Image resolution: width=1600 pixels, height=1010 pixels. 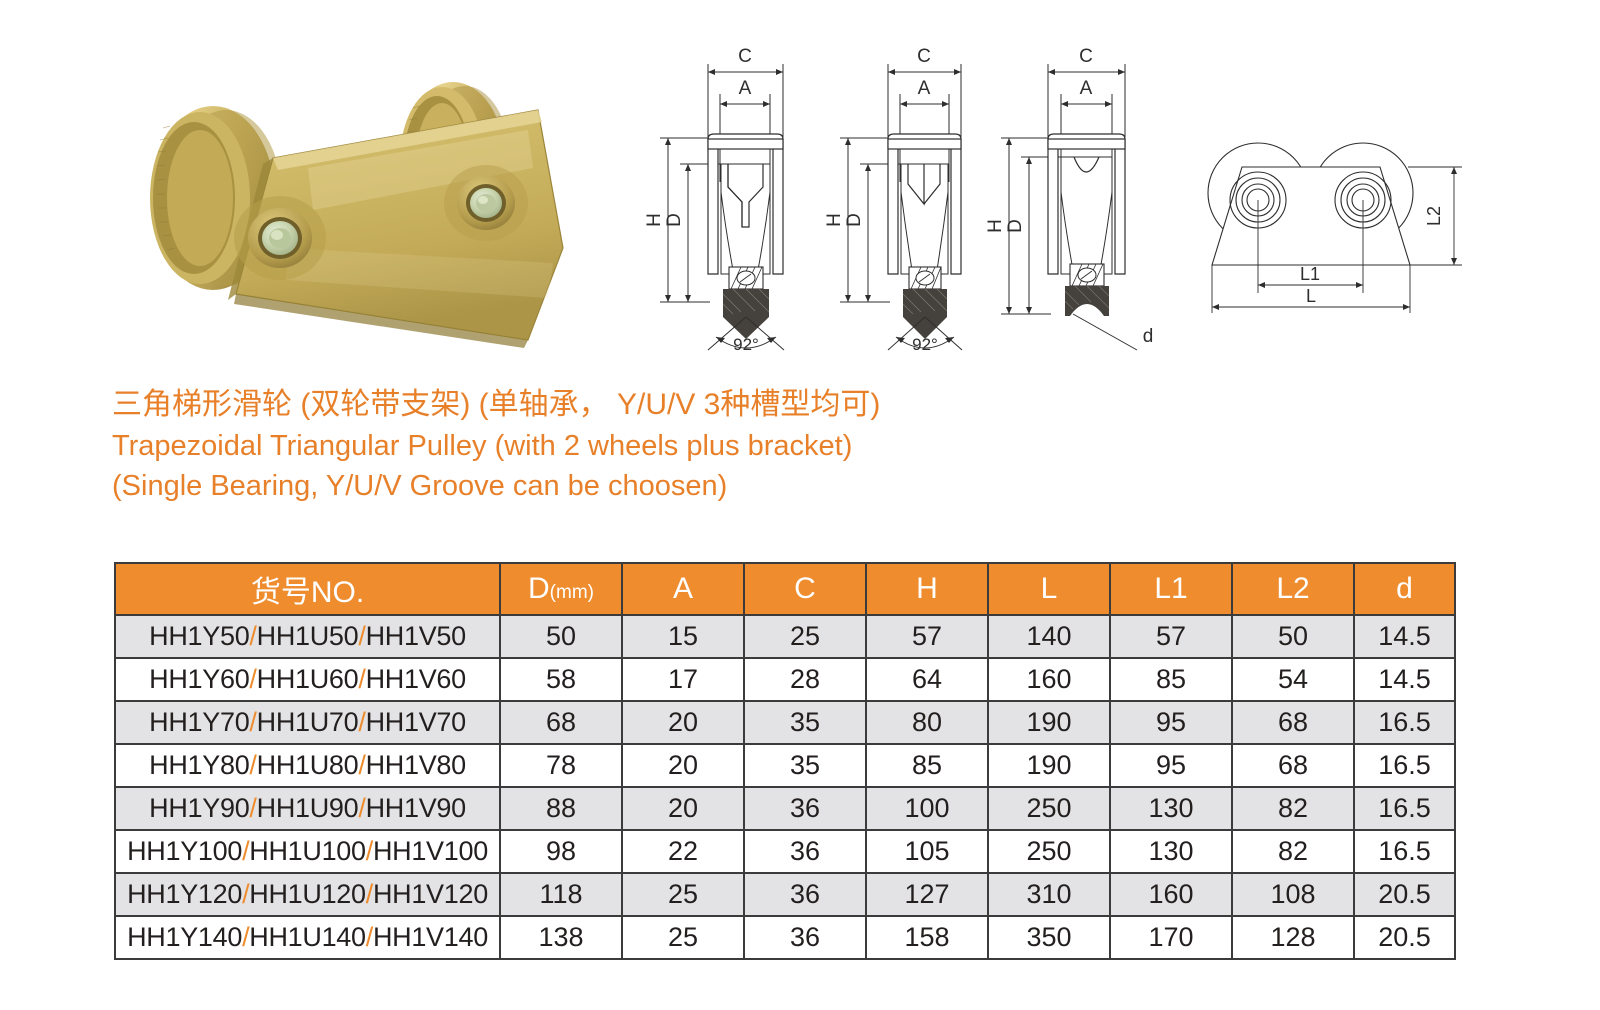 What do you see at coordinates (307, 722) in the screenshot?
I see `part-u: HH1U70` at bounding box center [307, 722].